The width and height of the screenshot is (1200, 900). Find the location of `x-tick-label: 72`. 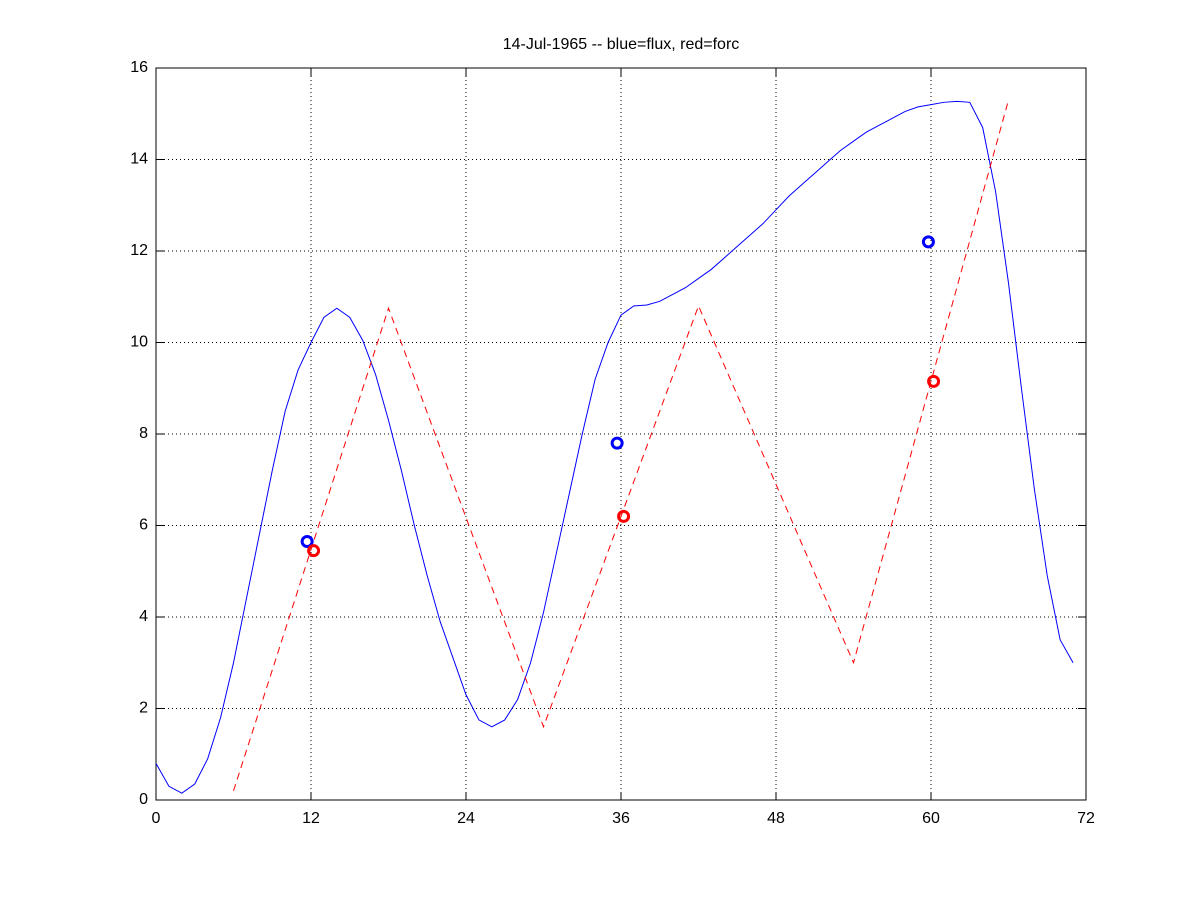

x-tick-label: 72 is located at coordinates (1086, 818).